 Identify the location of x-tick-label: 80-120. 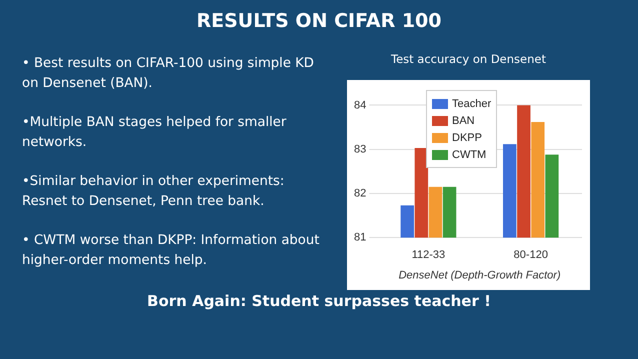
(531, 255).